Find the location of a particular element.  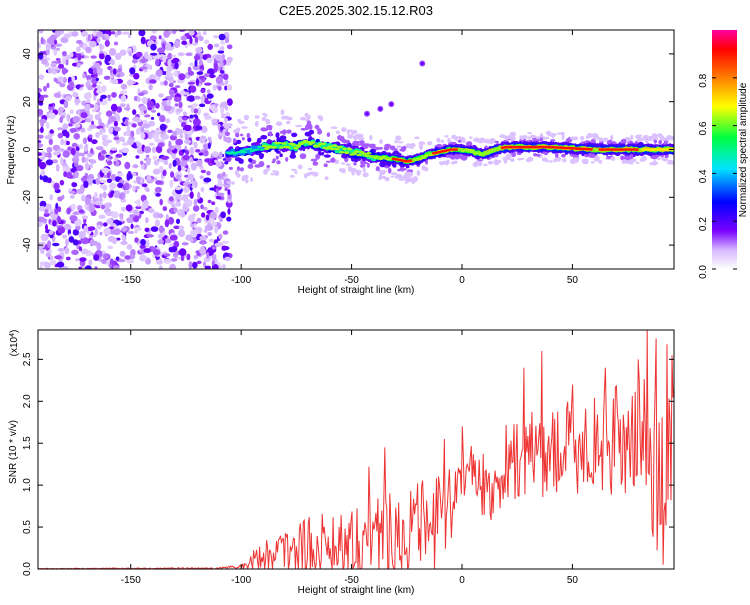

snr-ytick-label: 0.0 is located at coordinates (27, 569).